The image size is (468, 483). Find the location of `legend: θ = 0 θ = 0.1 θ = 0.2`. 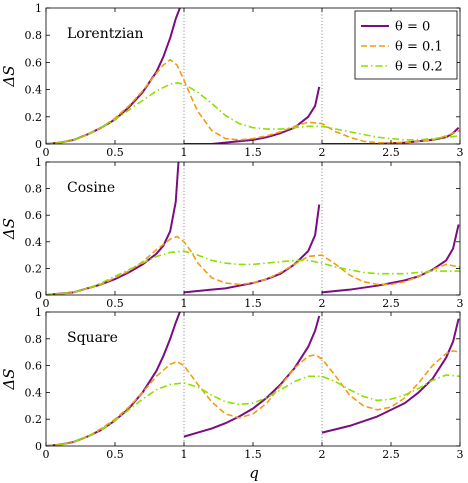

legend: θ = 0 θ = 0.1 θ = 0.2 is located at coordinates (406, 45).